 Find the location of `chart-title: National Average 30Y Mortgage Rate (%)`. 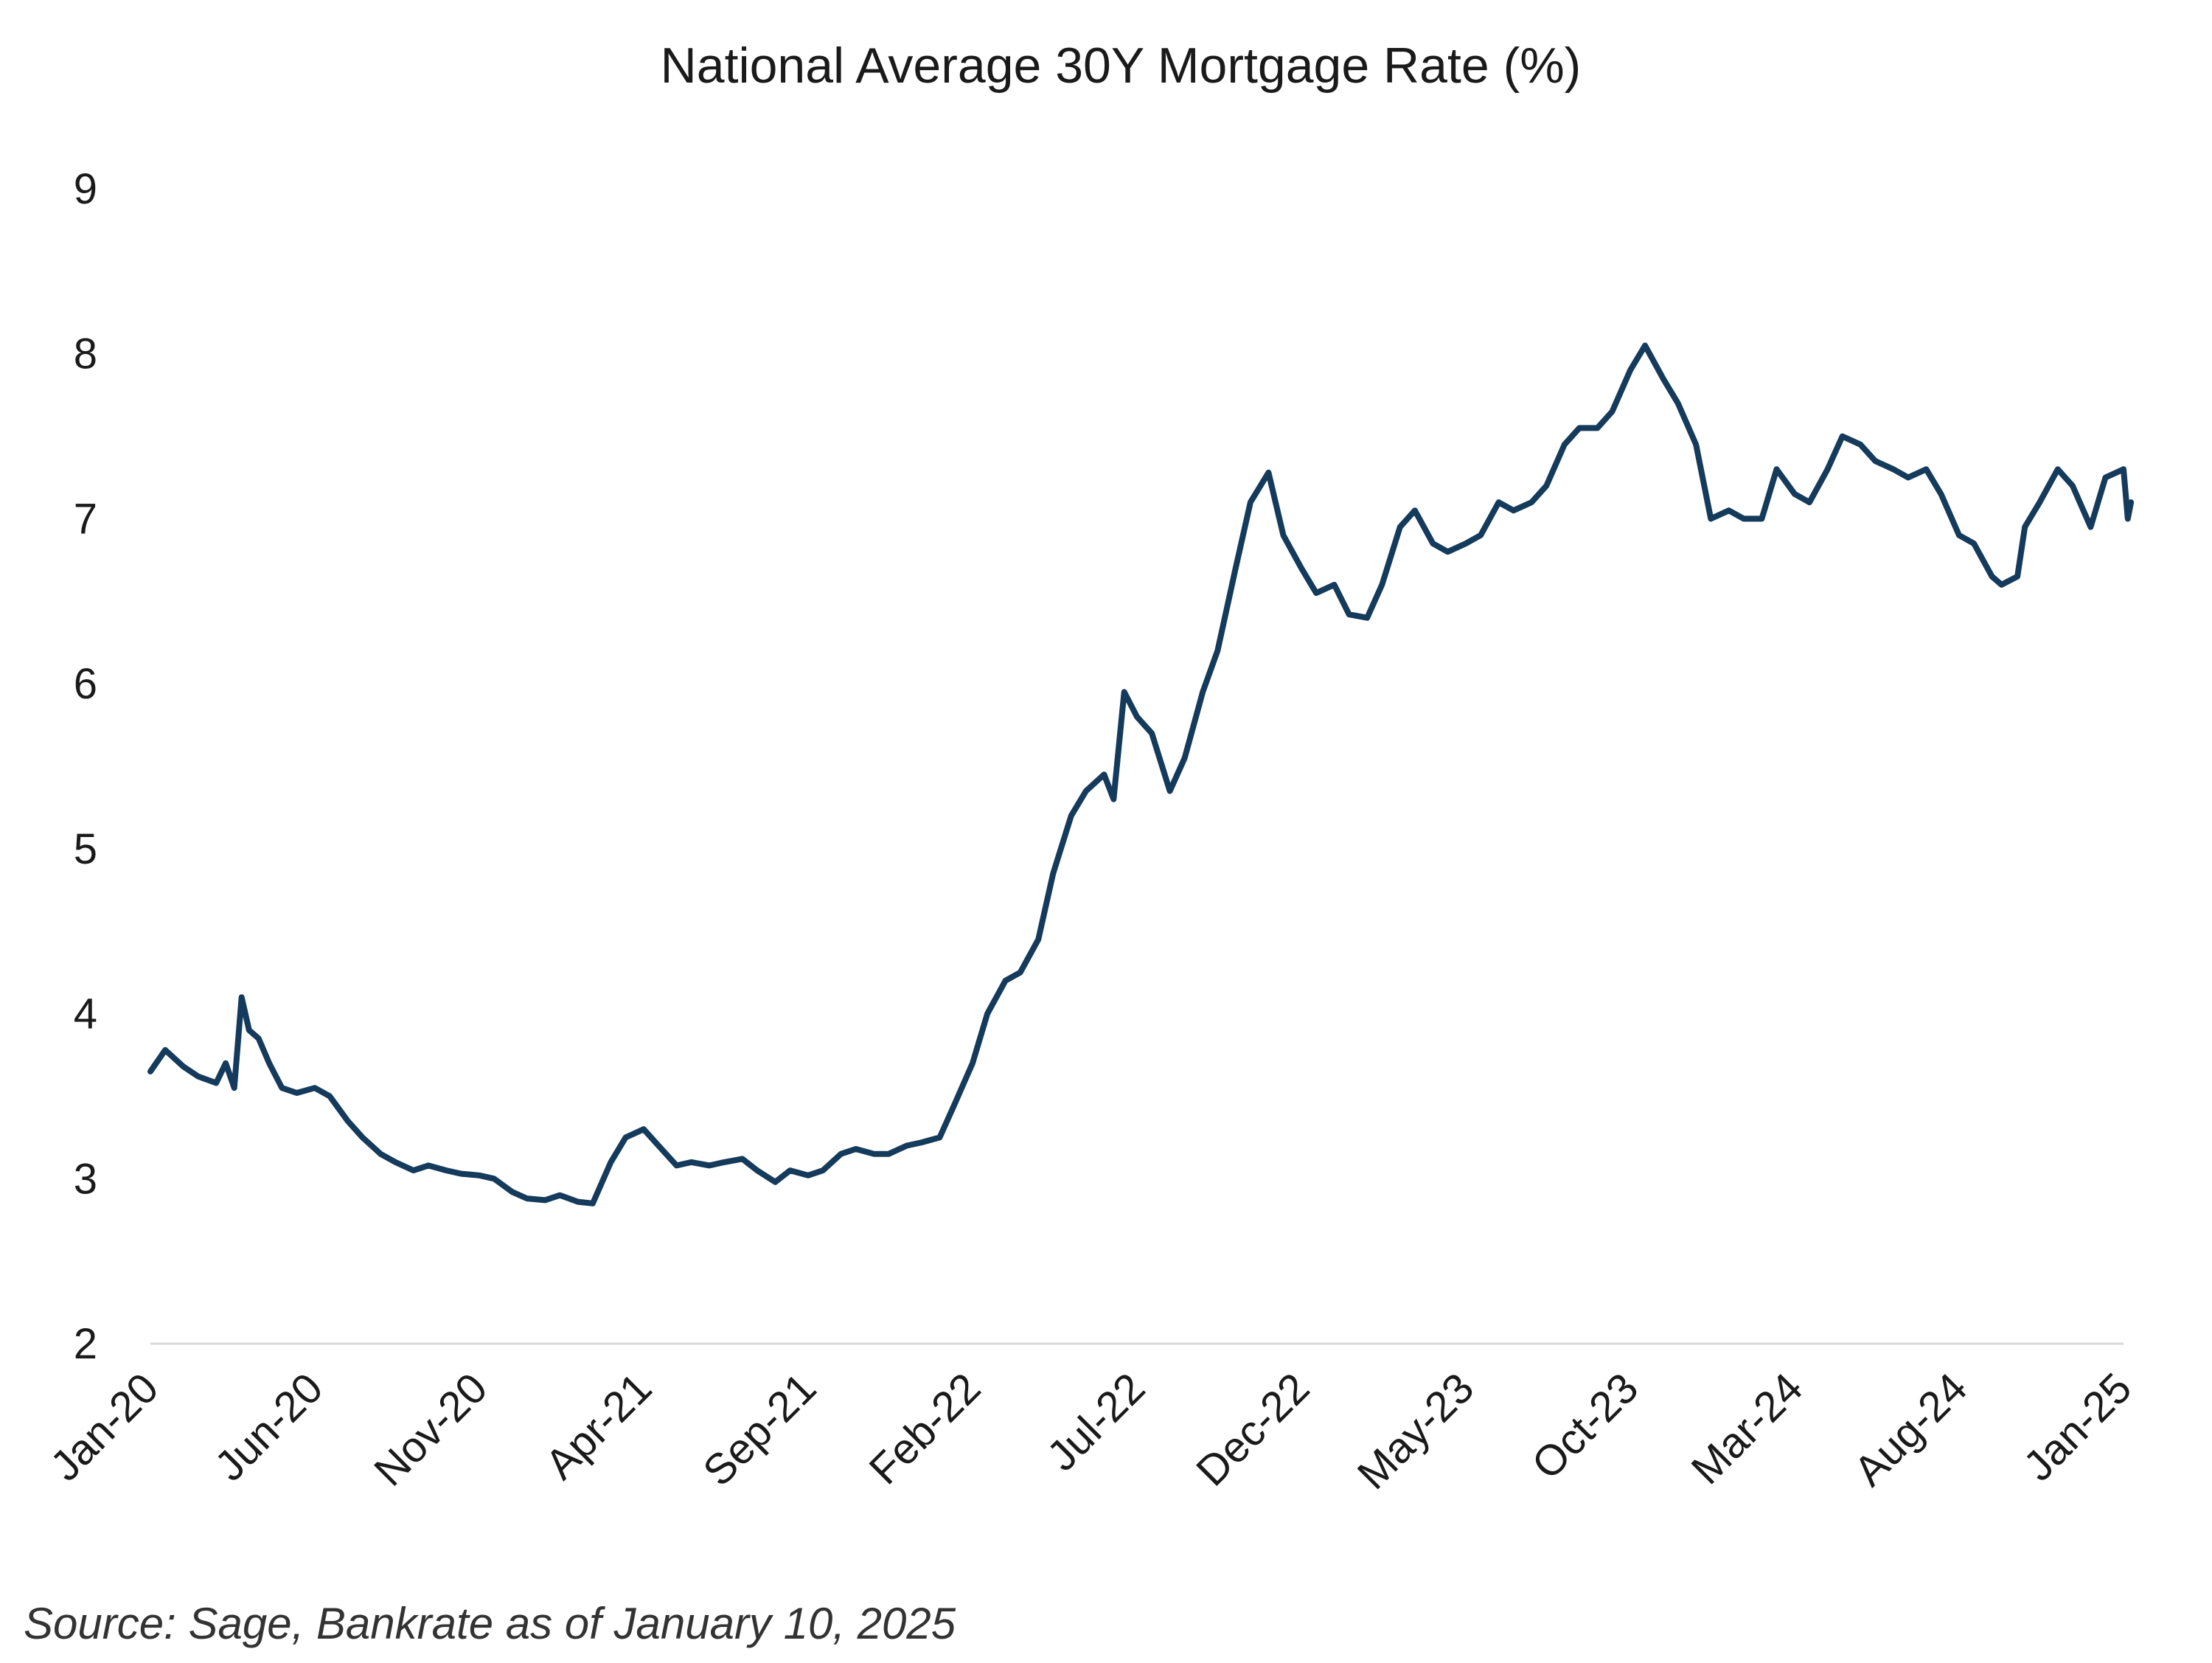

chart-title: National Average 30Y Mortgage Rate (%) is located at coordinates (1121, 66).